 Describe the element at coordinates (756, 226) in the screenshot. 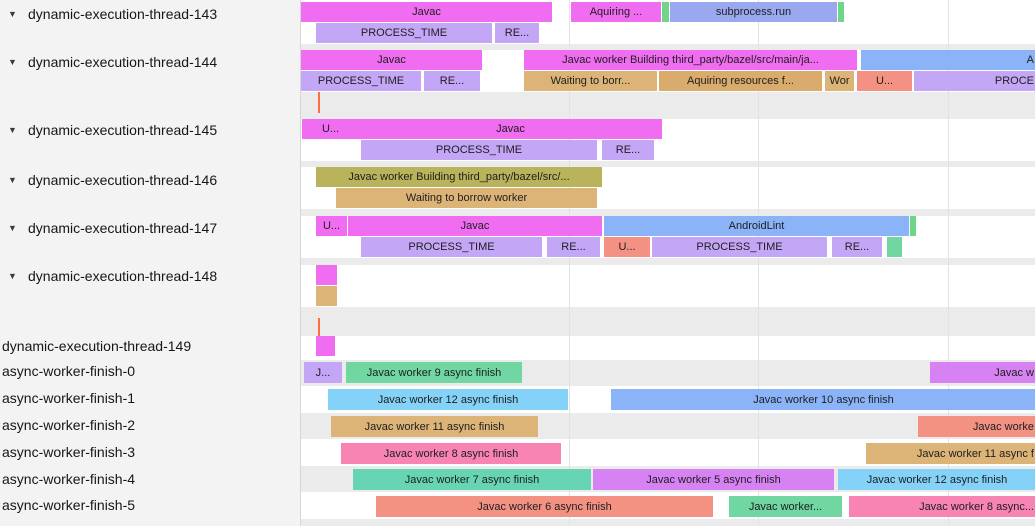

I see `trace-slice: AndroidLint` at that location.